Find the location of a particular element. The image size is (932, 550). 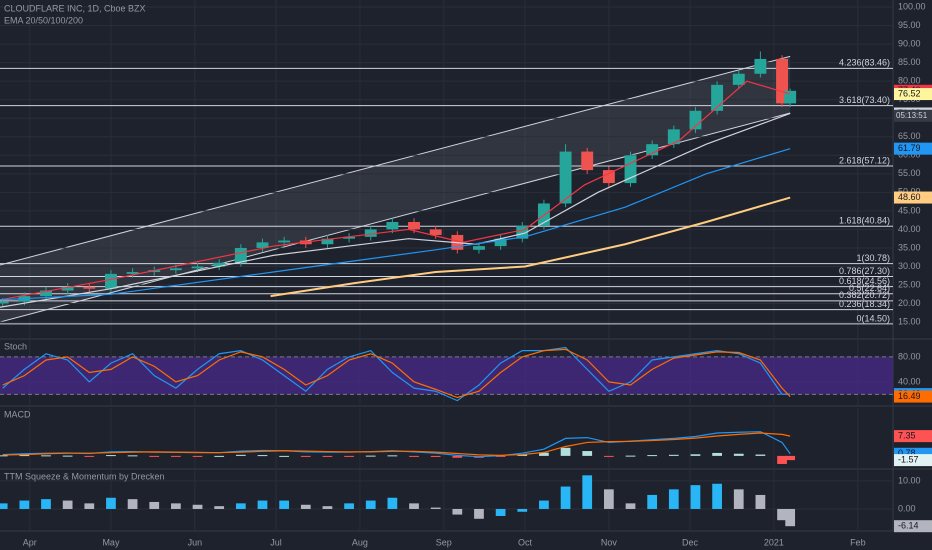

chart-subtitle: EMA 20/50/100/200 is located at coordinates (43, 20).